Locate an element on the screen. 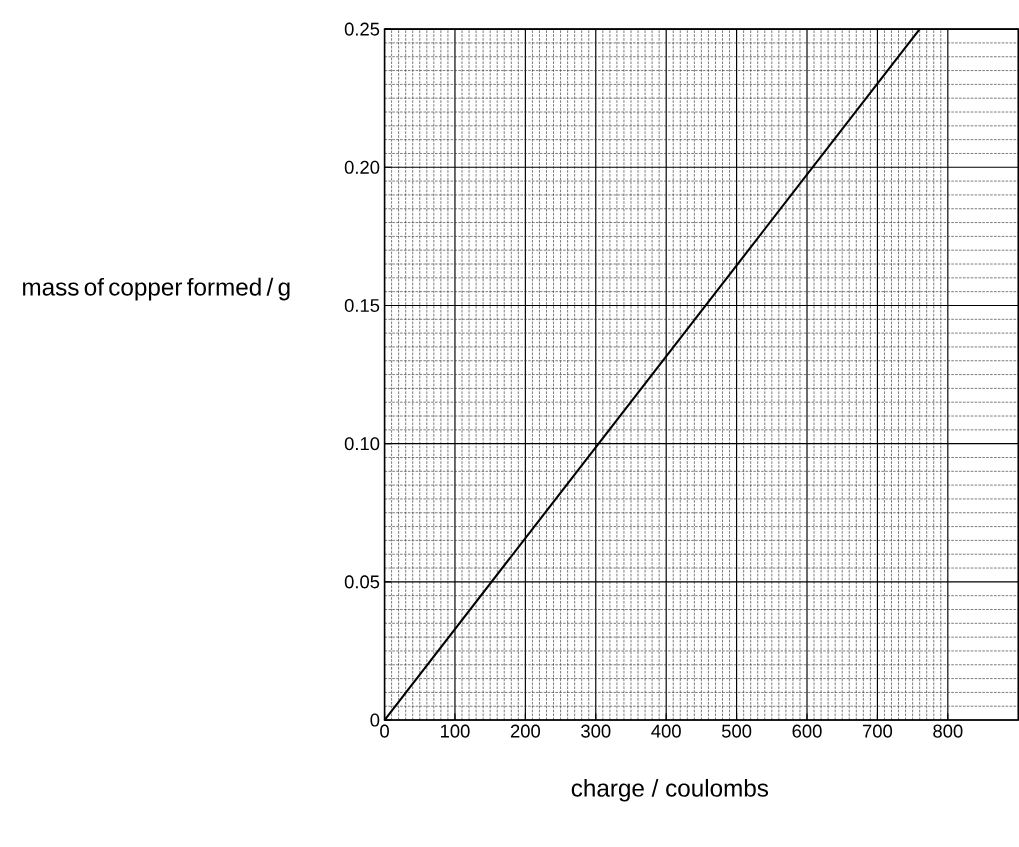 The height and width of the screenshot is (847, 1019). y-tick-label: 0.20 is located at coordinates (362, 167).